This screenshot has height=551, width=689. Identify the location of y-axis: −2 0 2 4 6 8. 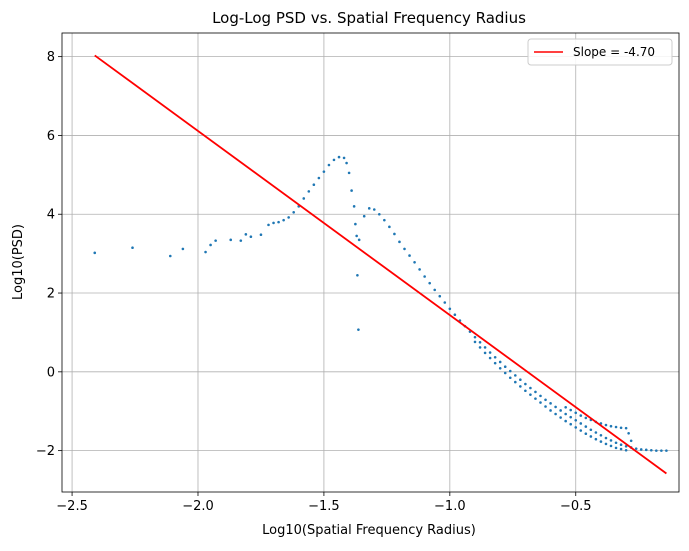
(49, 254).